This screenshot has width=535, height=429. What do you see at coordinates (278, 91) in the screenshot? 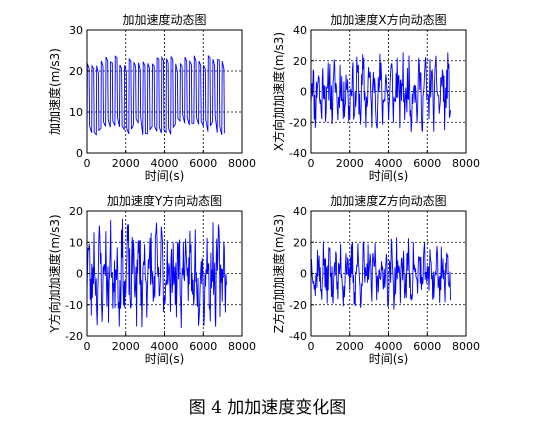
I see `y-axis-label: X方向加加速度(m/s3)` at bounding box center [278, 91].